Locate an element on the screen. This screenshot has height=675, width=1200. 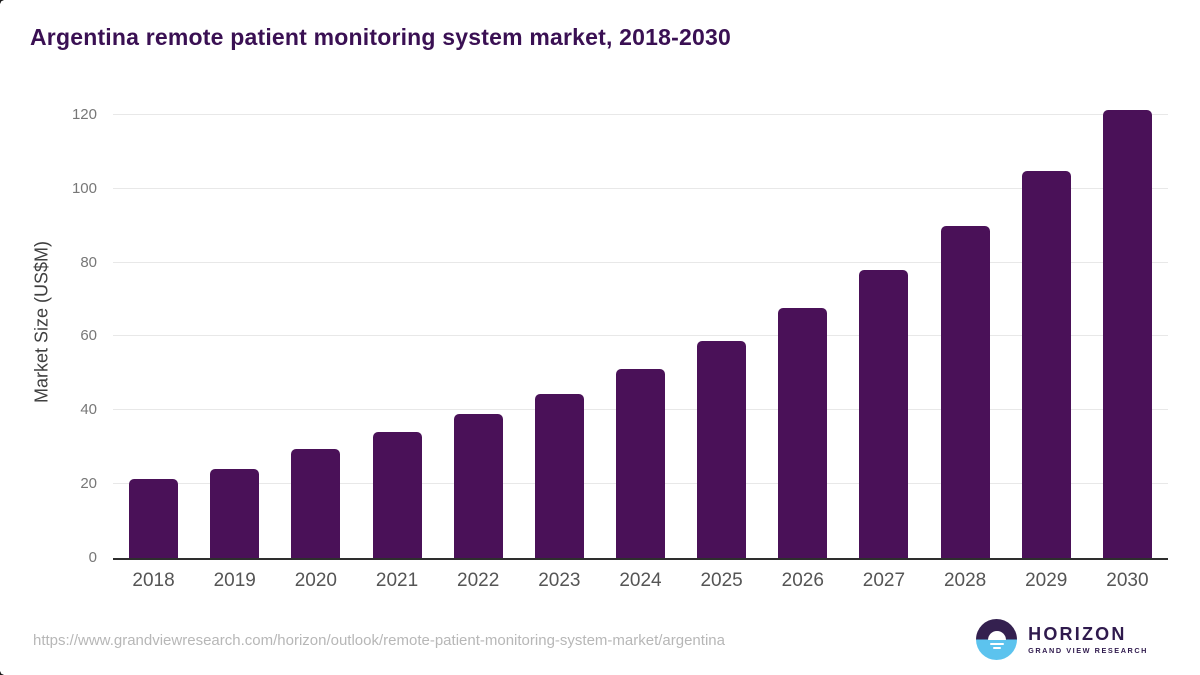
y-tick-label-40: 40 is located at coordinates (88, 410).